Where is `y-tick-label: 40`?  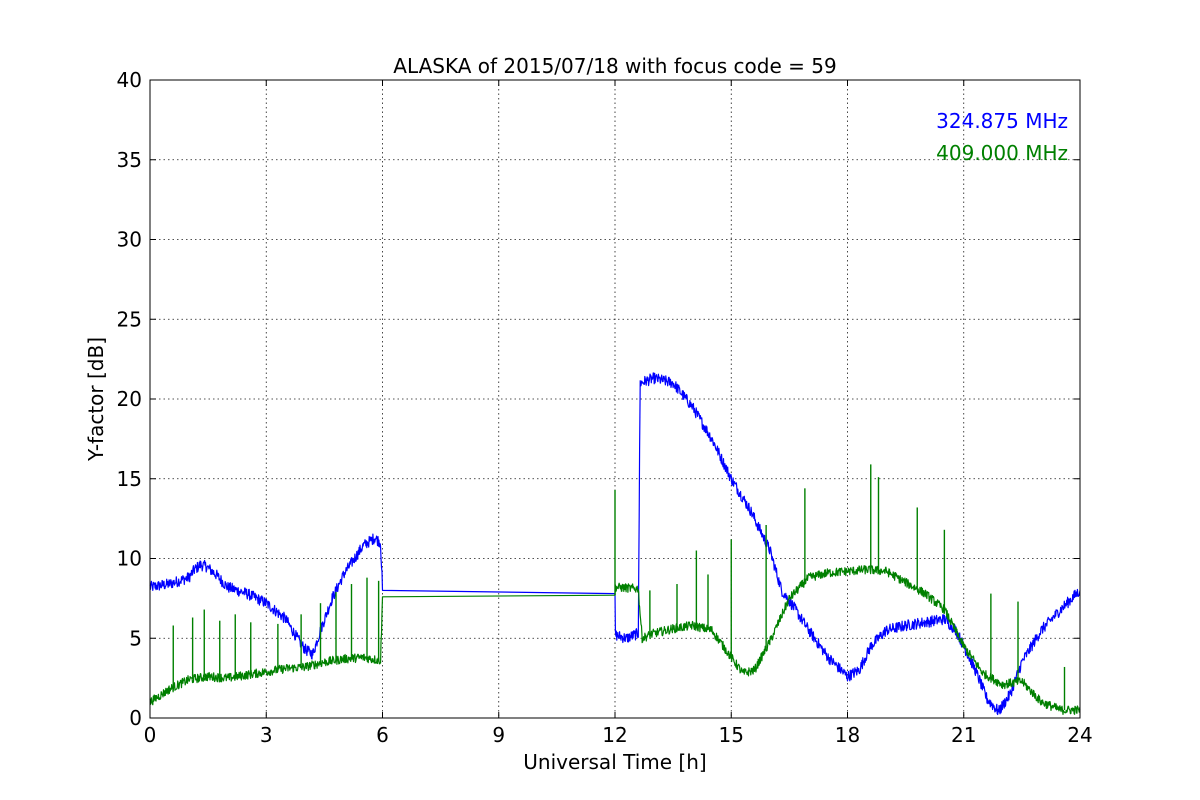
y-tick-label: 40 is located at coordinates (129, 80).